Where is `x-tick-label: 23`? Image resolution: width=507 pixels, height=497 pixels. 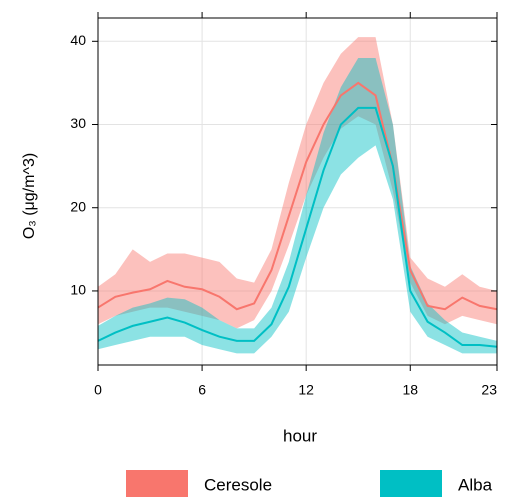
x-tick-label: 23 is located at coordinates (489, 390).